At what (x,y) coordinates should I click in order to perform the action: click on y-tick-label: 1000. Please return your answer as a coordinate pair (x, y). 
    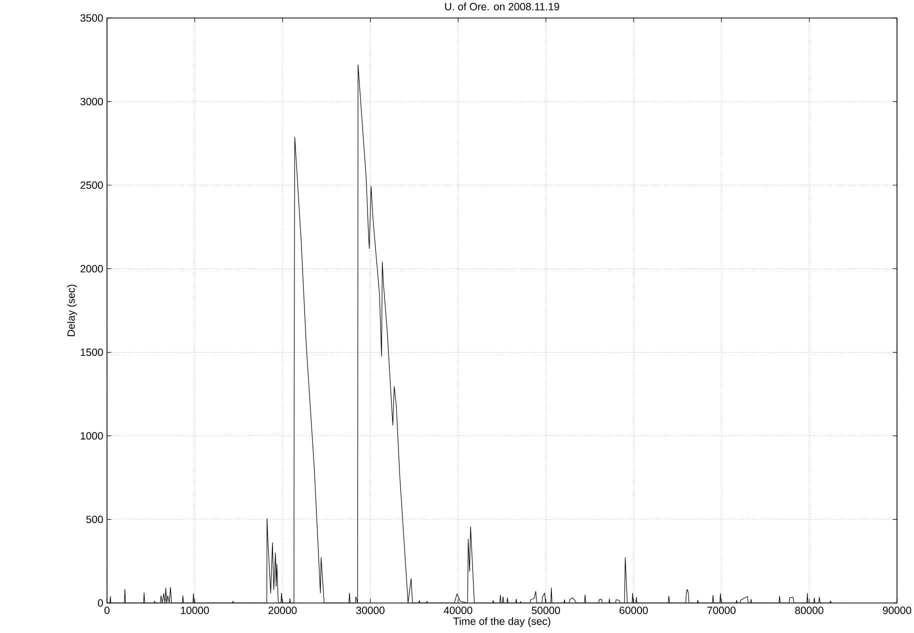
    Looking at the image, I should click on (91, 436).